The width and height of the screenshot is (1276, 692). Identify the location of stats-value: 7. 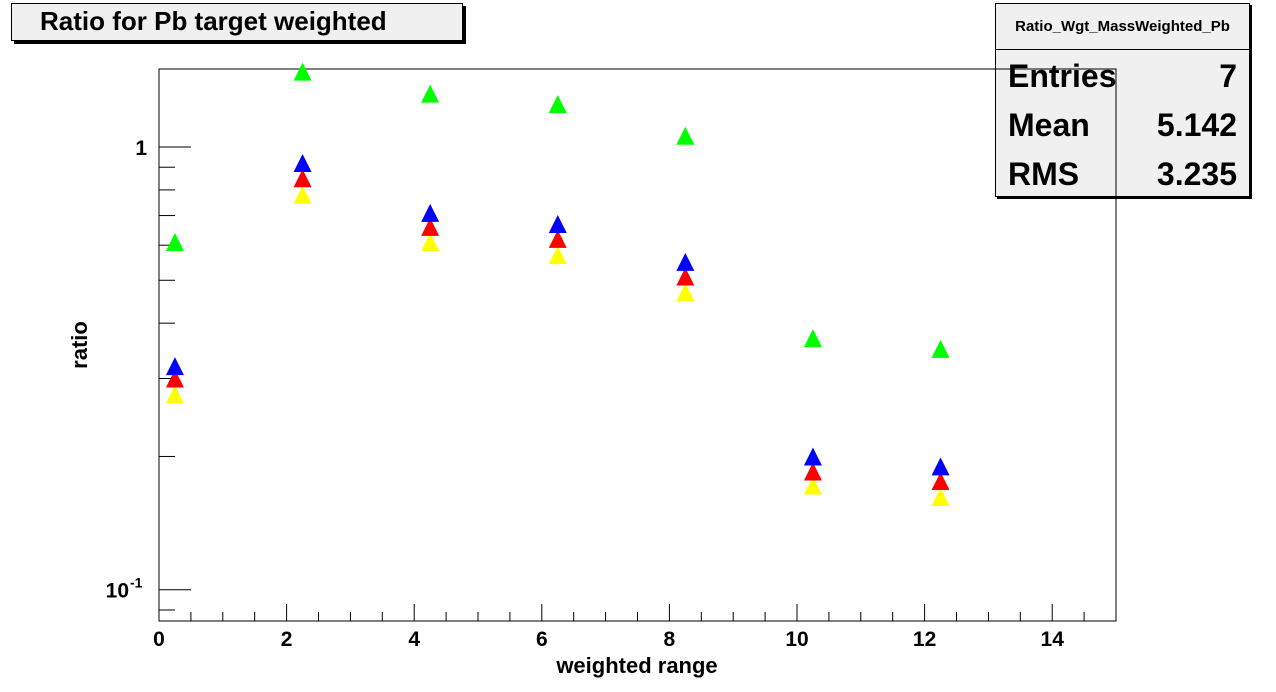
(1228, 76).